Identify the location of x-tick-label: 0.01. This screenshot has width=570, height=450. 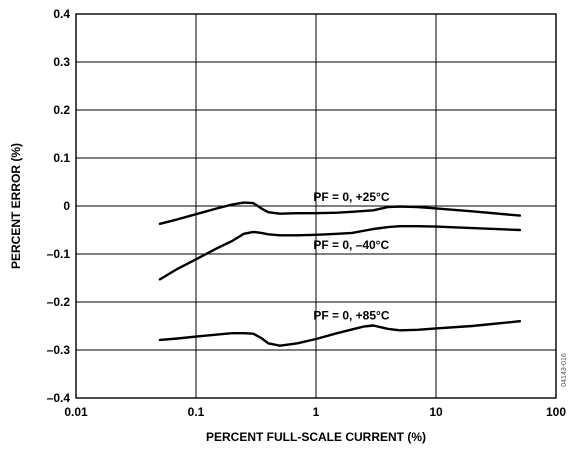
(76, 412).